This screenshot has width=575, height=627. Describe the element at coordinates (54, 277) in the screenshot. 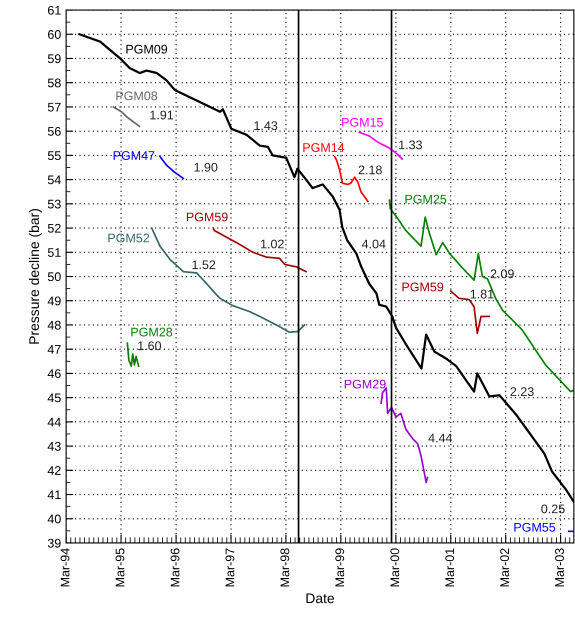

I see `y-tick-label: 50` at that location.